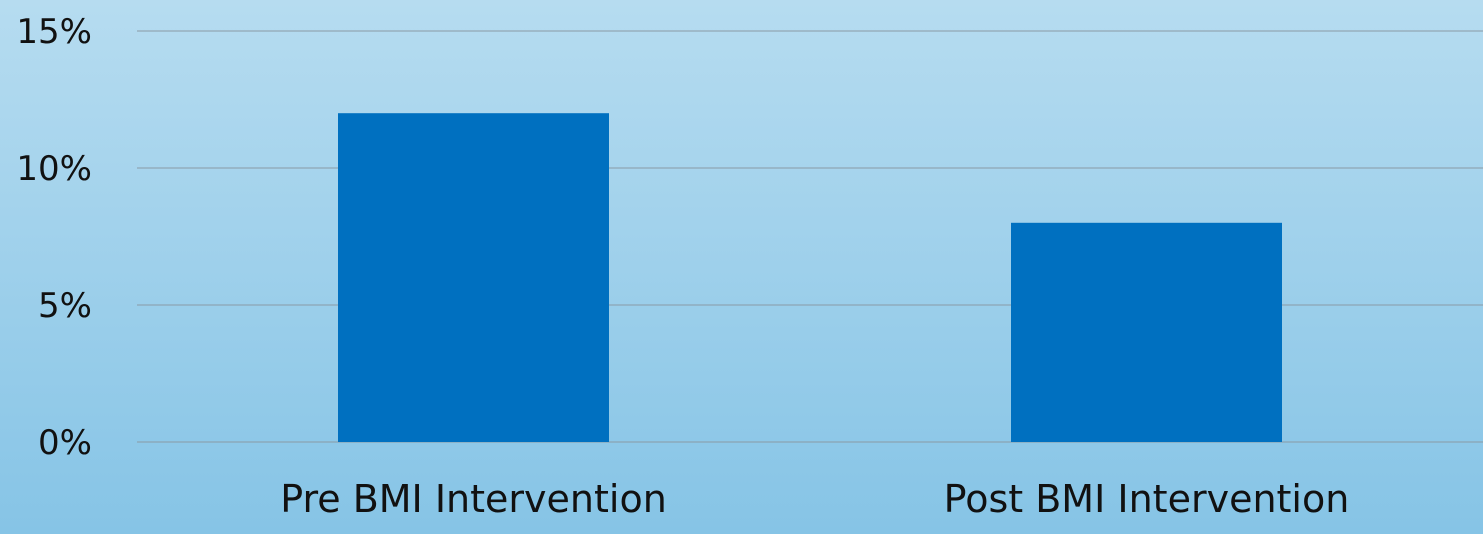 The height and width of the screenshot is (534, 1483). I want to click on y-tick-label: 0%, so click(65, 443).